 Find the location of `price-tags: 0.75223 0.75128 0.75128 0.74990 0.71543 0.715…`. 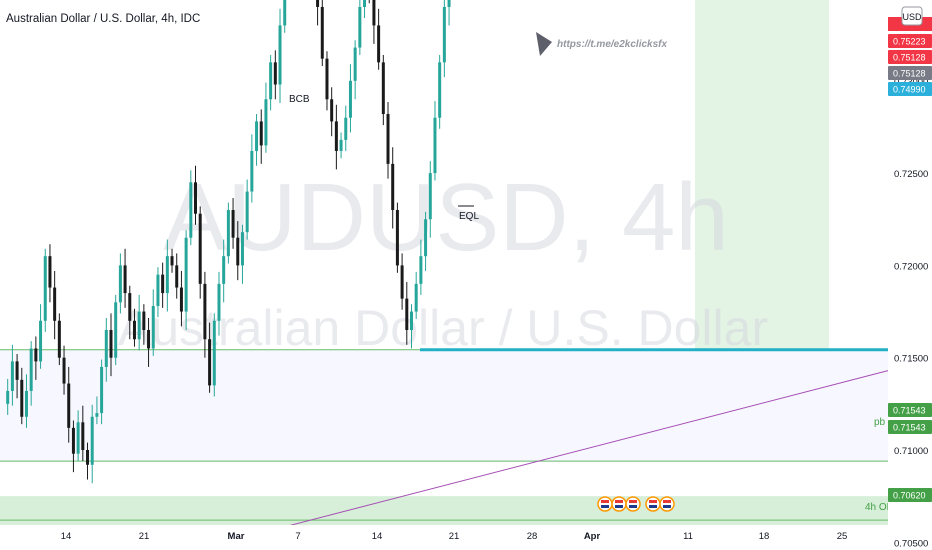

price-tags: 0.75223 0.75128 0.75128 0.74990 0.71543 0.715… is located at coordinates (910, 259).